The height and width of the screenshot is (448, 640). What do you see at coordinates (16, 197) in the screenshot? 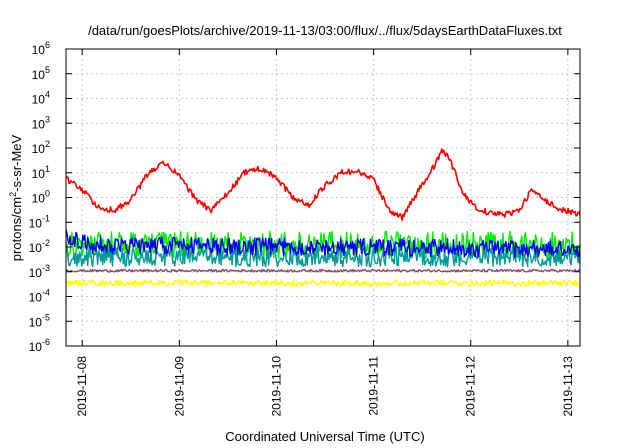
I see `y-axis-label: protons/cm2-s-sr-MeV` at bounding box center [16, 197].